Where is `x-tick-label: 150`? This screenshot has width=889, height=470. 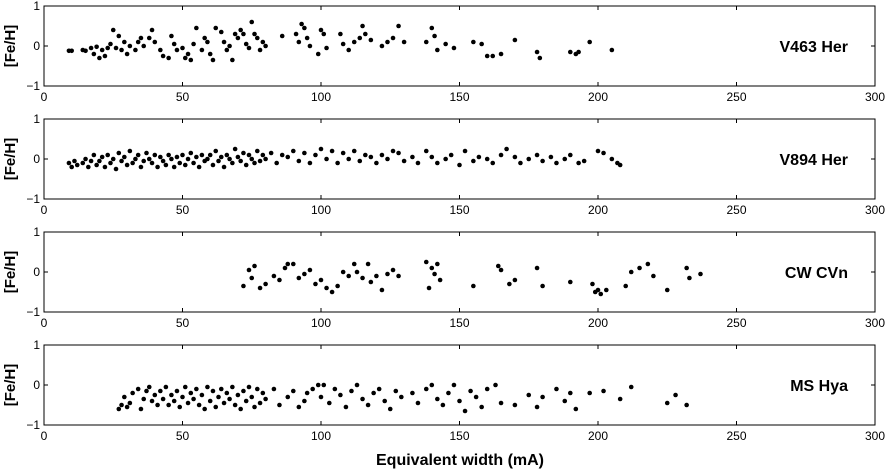 x-tick-label: 150 is located at coordinates (459, 323).